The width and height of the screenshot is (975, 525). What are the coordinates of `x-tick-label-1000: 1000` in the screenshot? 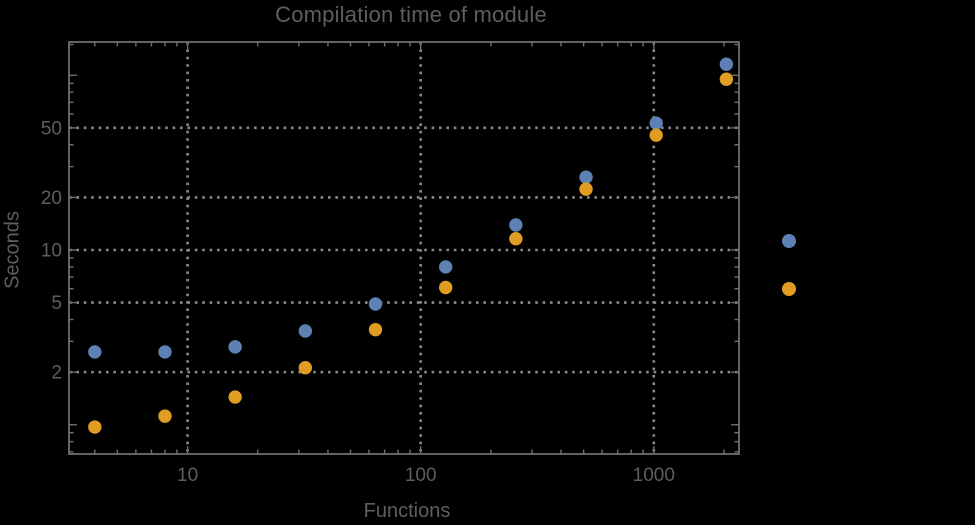 It's located at (654, 475).